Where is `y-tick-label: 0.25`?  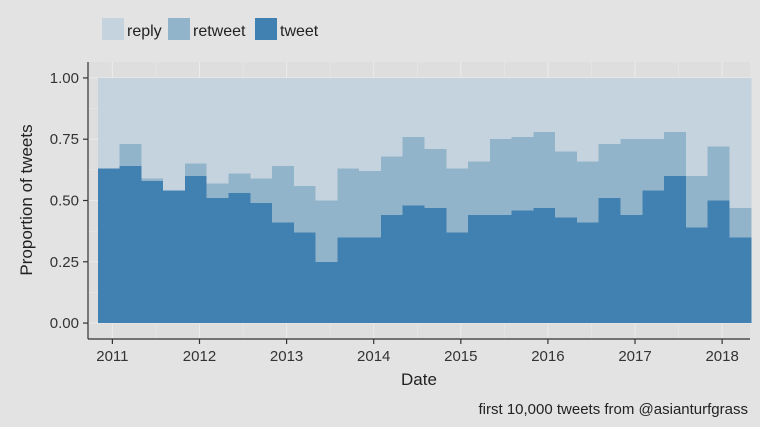 y-tick-label: 0.25 is located at coordinates (64, 262).